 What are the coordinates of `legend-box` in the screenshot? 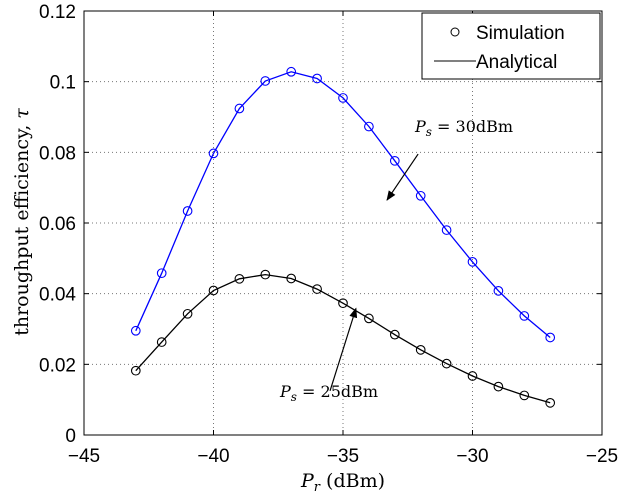 It's located at (511, 46).